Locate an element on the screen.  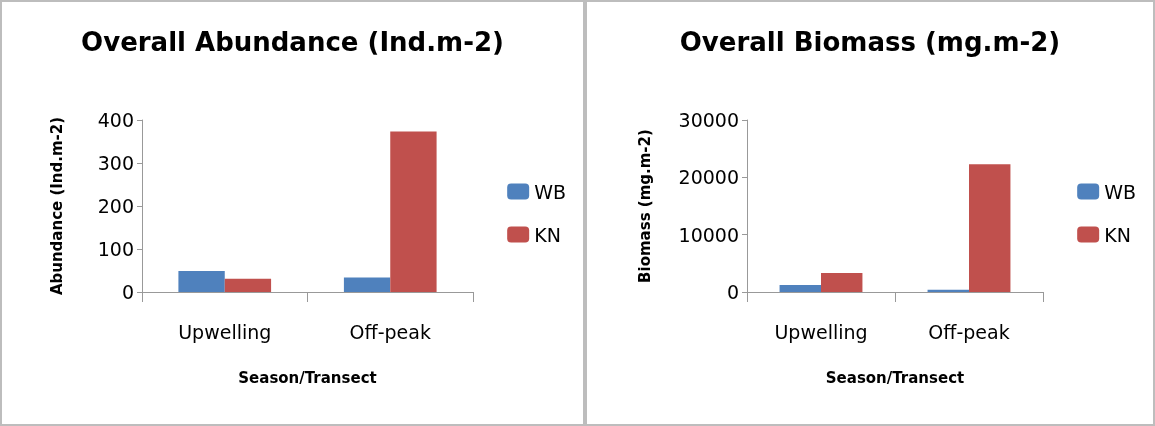
y-tick-label: 20000 is located at coordinates (708, 177).